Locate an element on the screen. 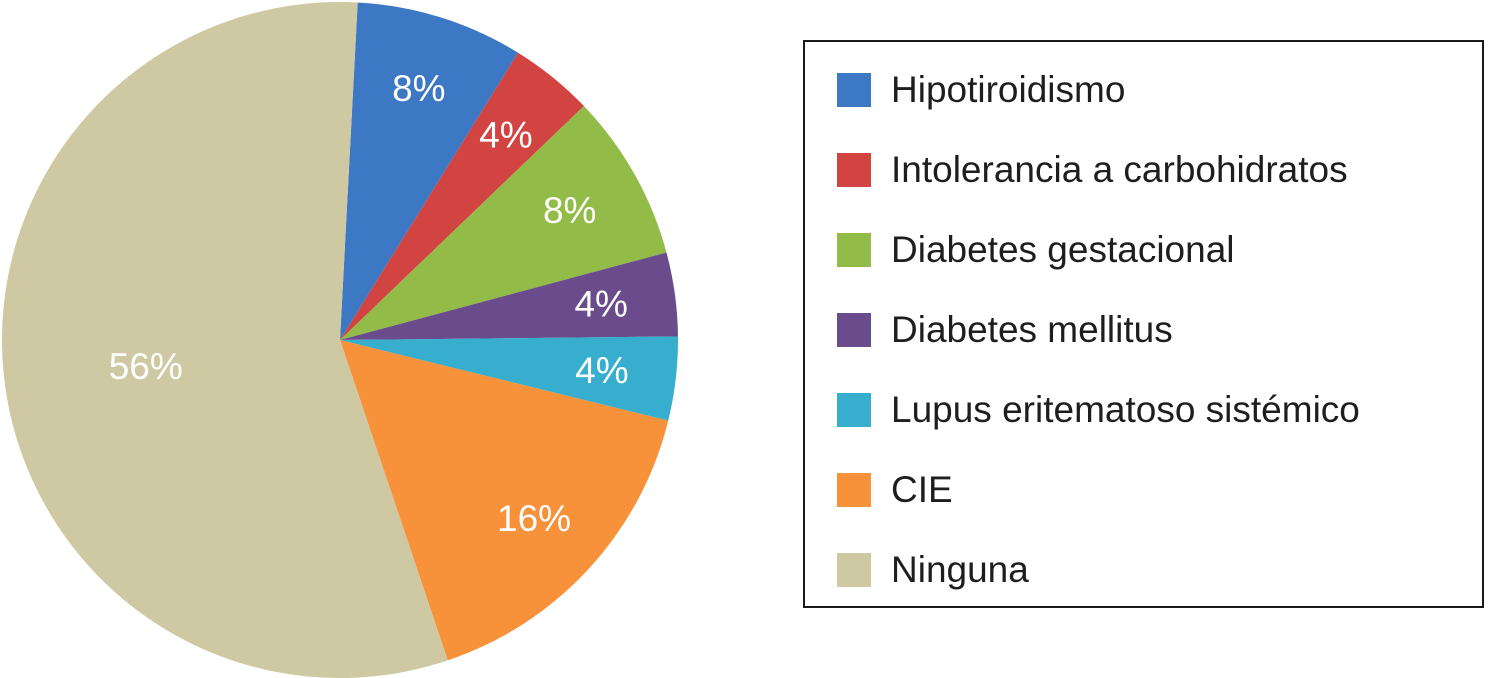 This screenshot has height=678, width=1489. legend-item: Diabetes mellitus is located at coordinates (1005, 330).